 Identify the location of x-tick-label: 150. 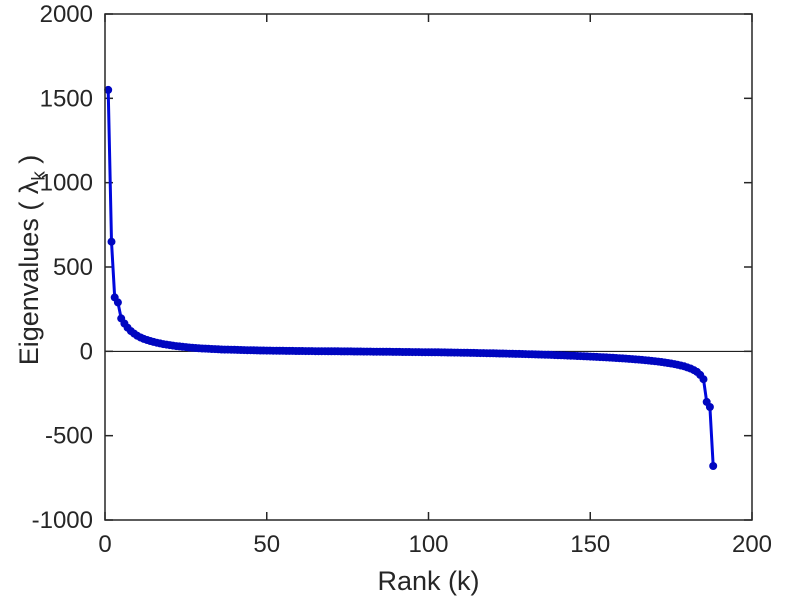
(590, 544).